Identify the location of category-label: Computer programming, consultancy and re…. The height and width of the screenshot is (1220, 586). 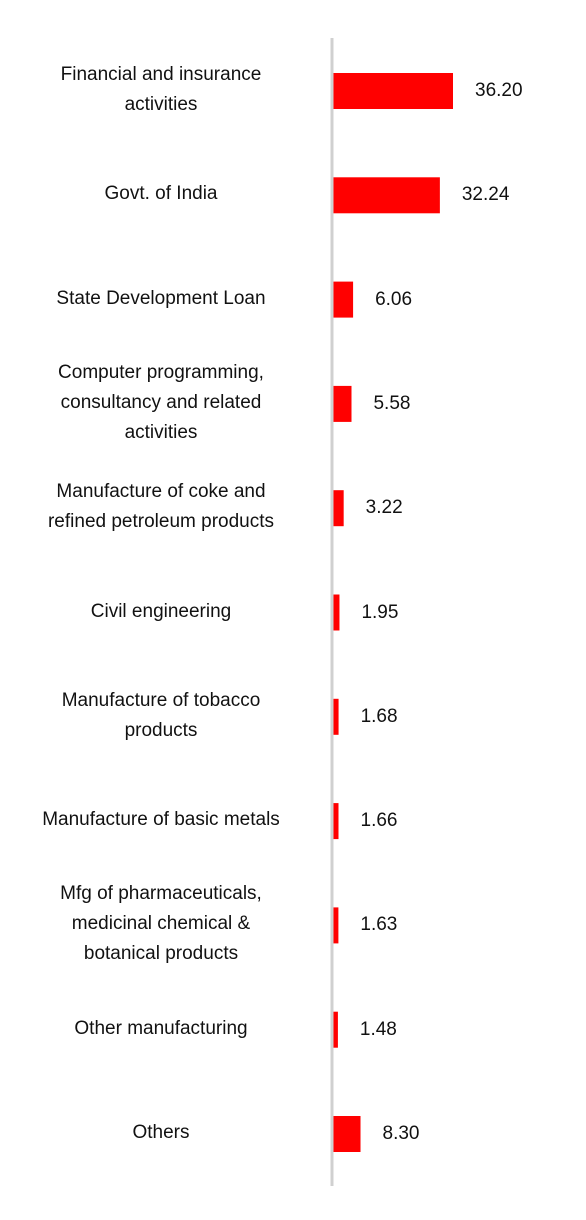
(161, 402).